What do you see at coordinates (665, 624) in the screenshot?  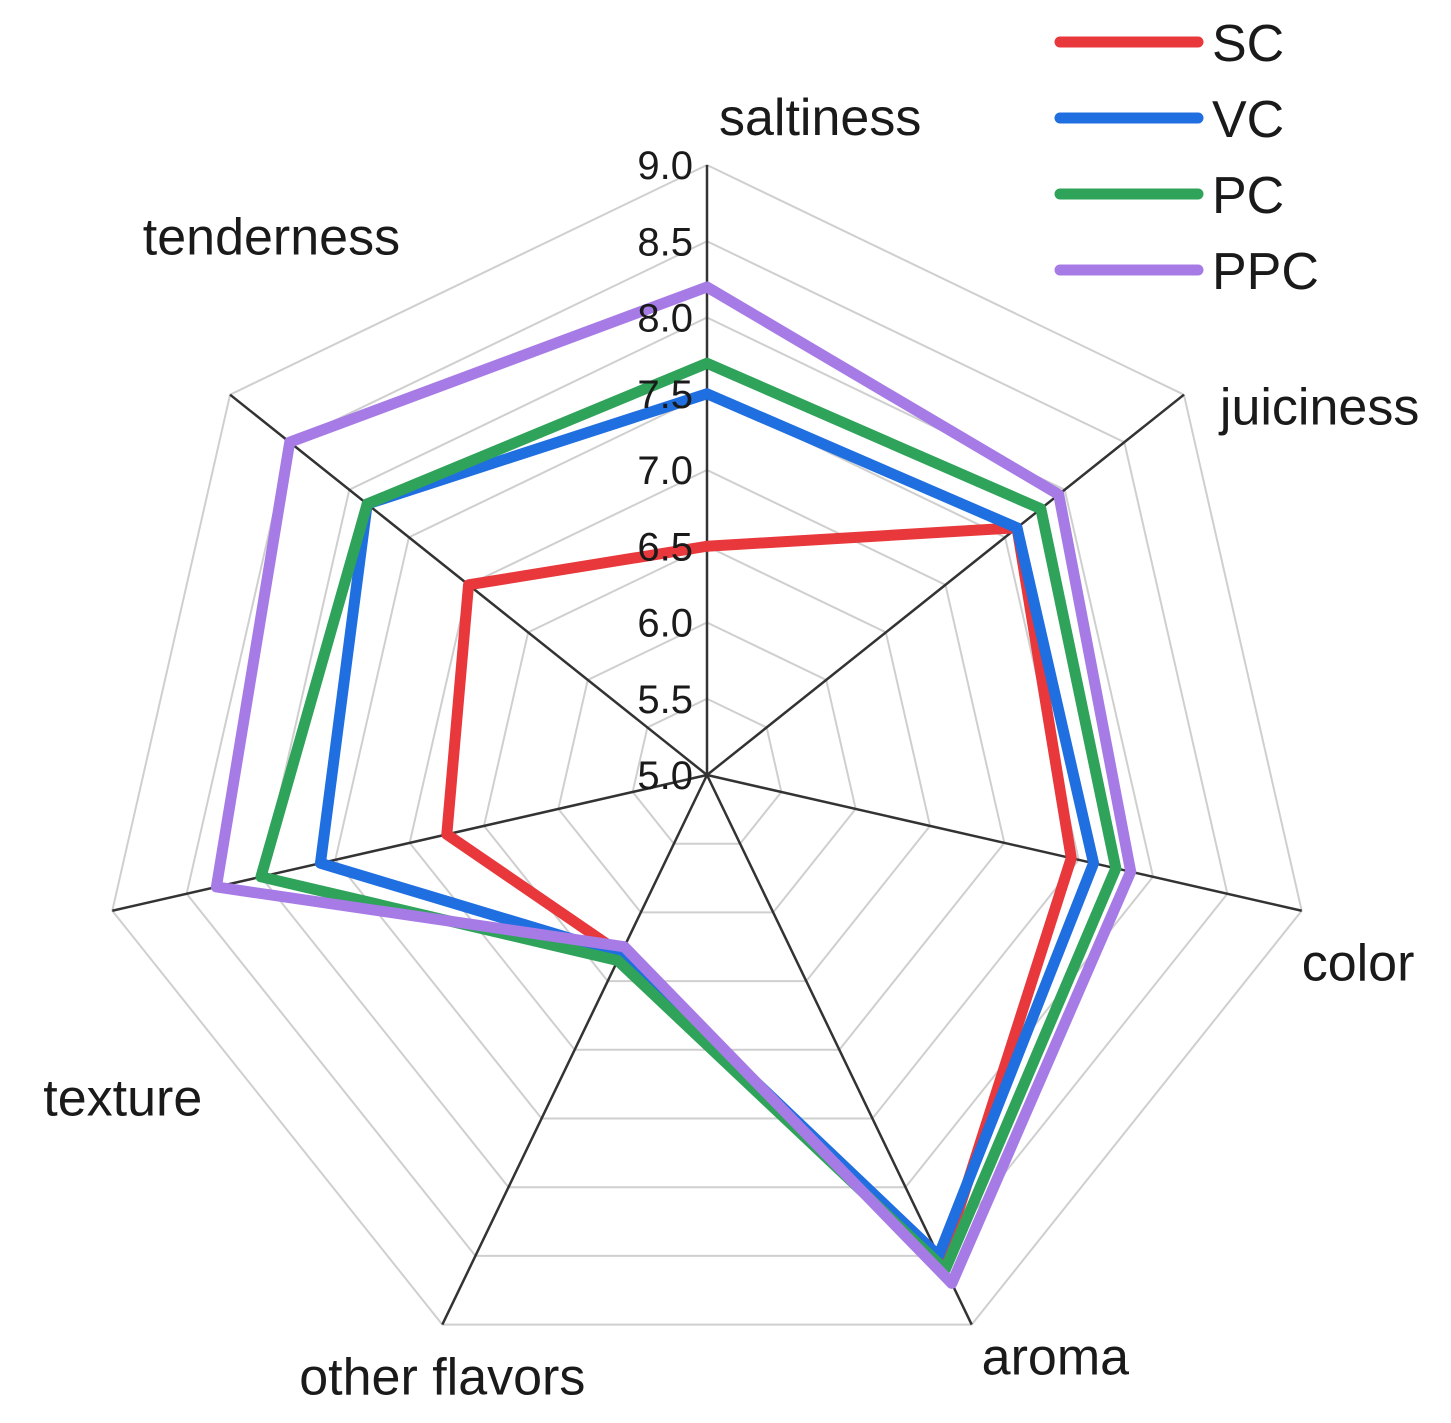 I see `tick-label: 6.0` at bounding box center [665, 624].